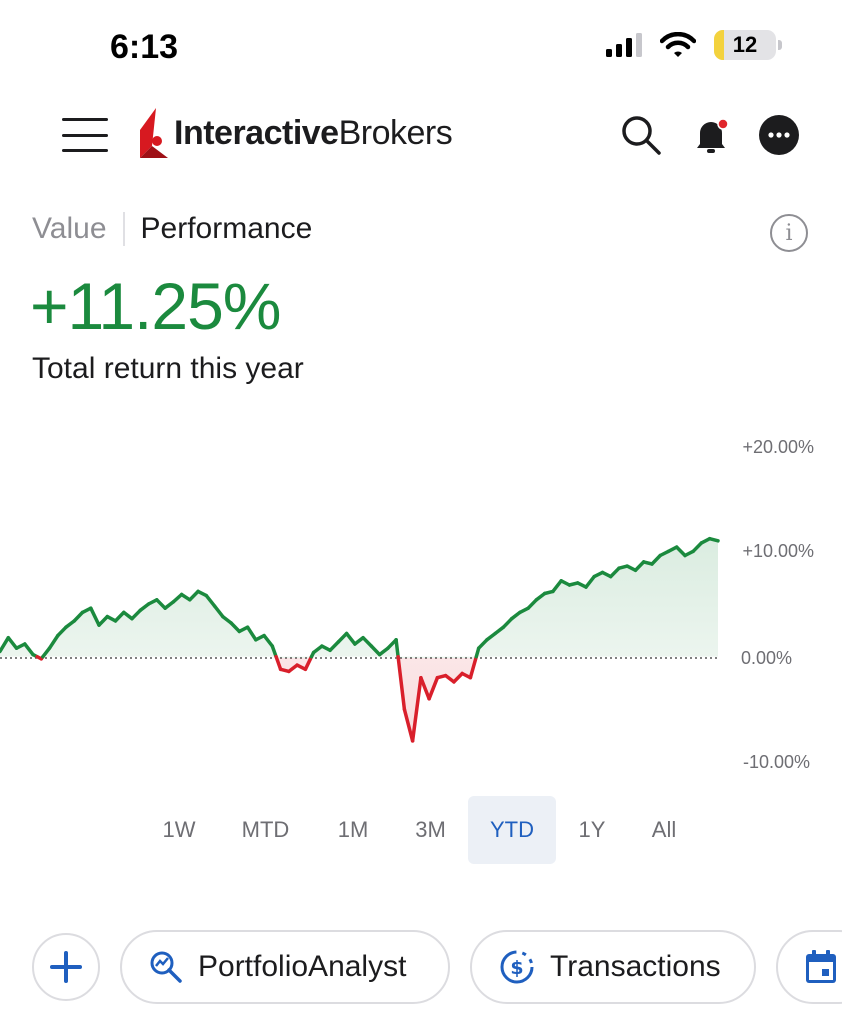 This screenshot has width=842, height=1024. I want to click on tab-performance: Performance, so click(226, 228).